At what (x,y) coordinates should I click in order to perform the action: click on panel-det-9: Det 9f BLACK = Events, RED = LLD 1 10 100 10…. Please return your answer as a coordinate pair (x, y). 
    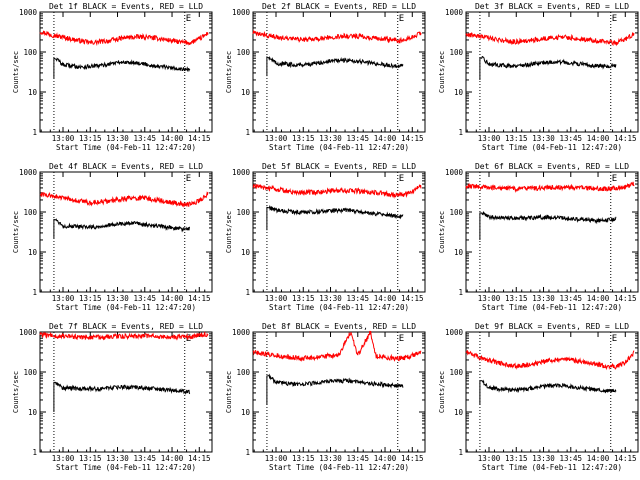
    Looking at the image, I should click on (538, 397).